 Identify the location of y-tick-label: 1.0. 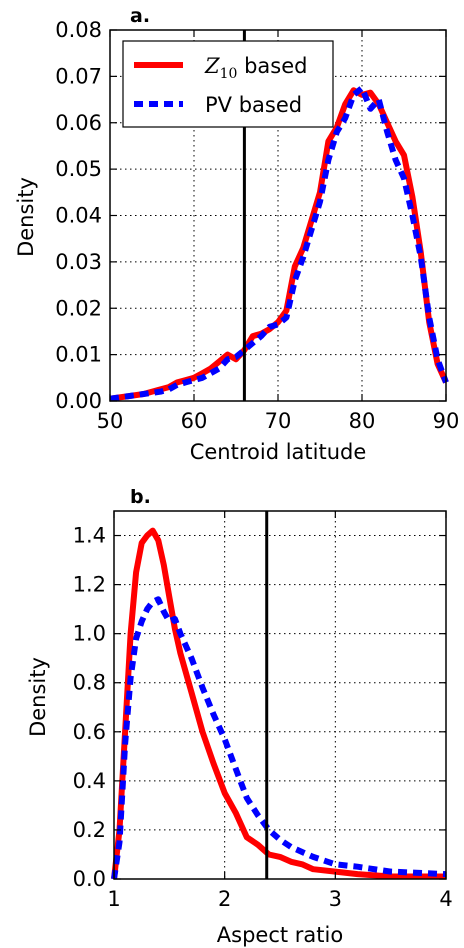
(89, 634).